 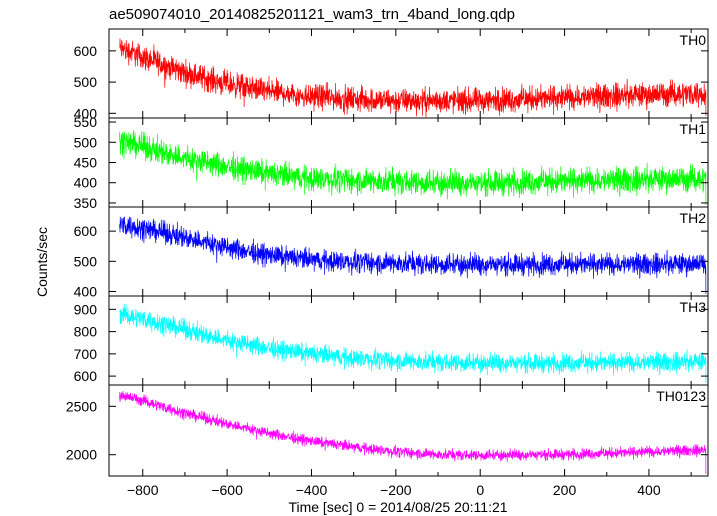 I want to click on x-tick-label: 0, so click(x=480, y=490).